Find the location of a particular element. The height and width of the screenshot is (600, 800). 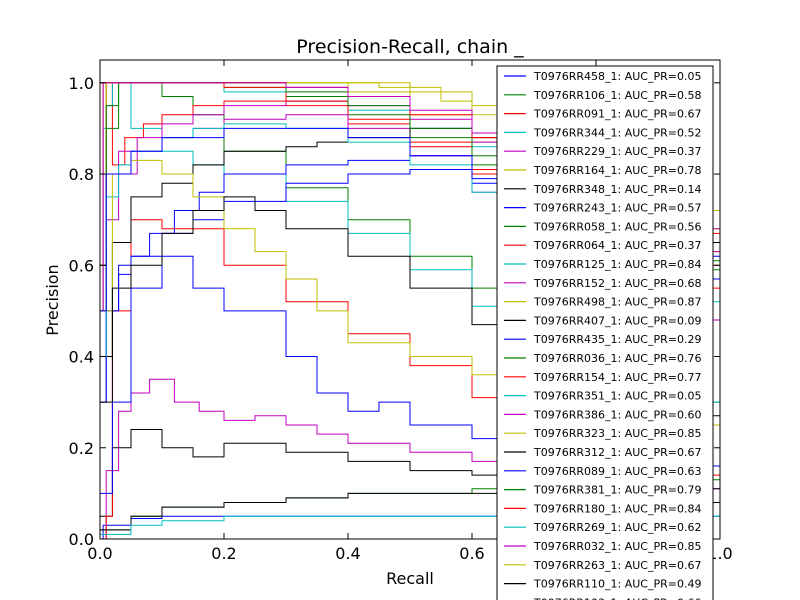

y-tick-label: 0.0 is located at coordinates (81, 539).